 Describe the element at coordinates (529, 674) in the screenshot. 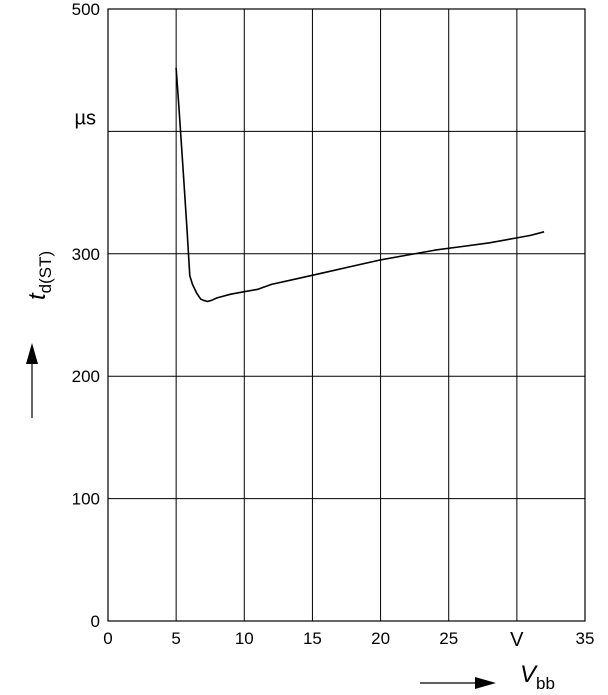

I see `x-axis-symbol: V` at that location.